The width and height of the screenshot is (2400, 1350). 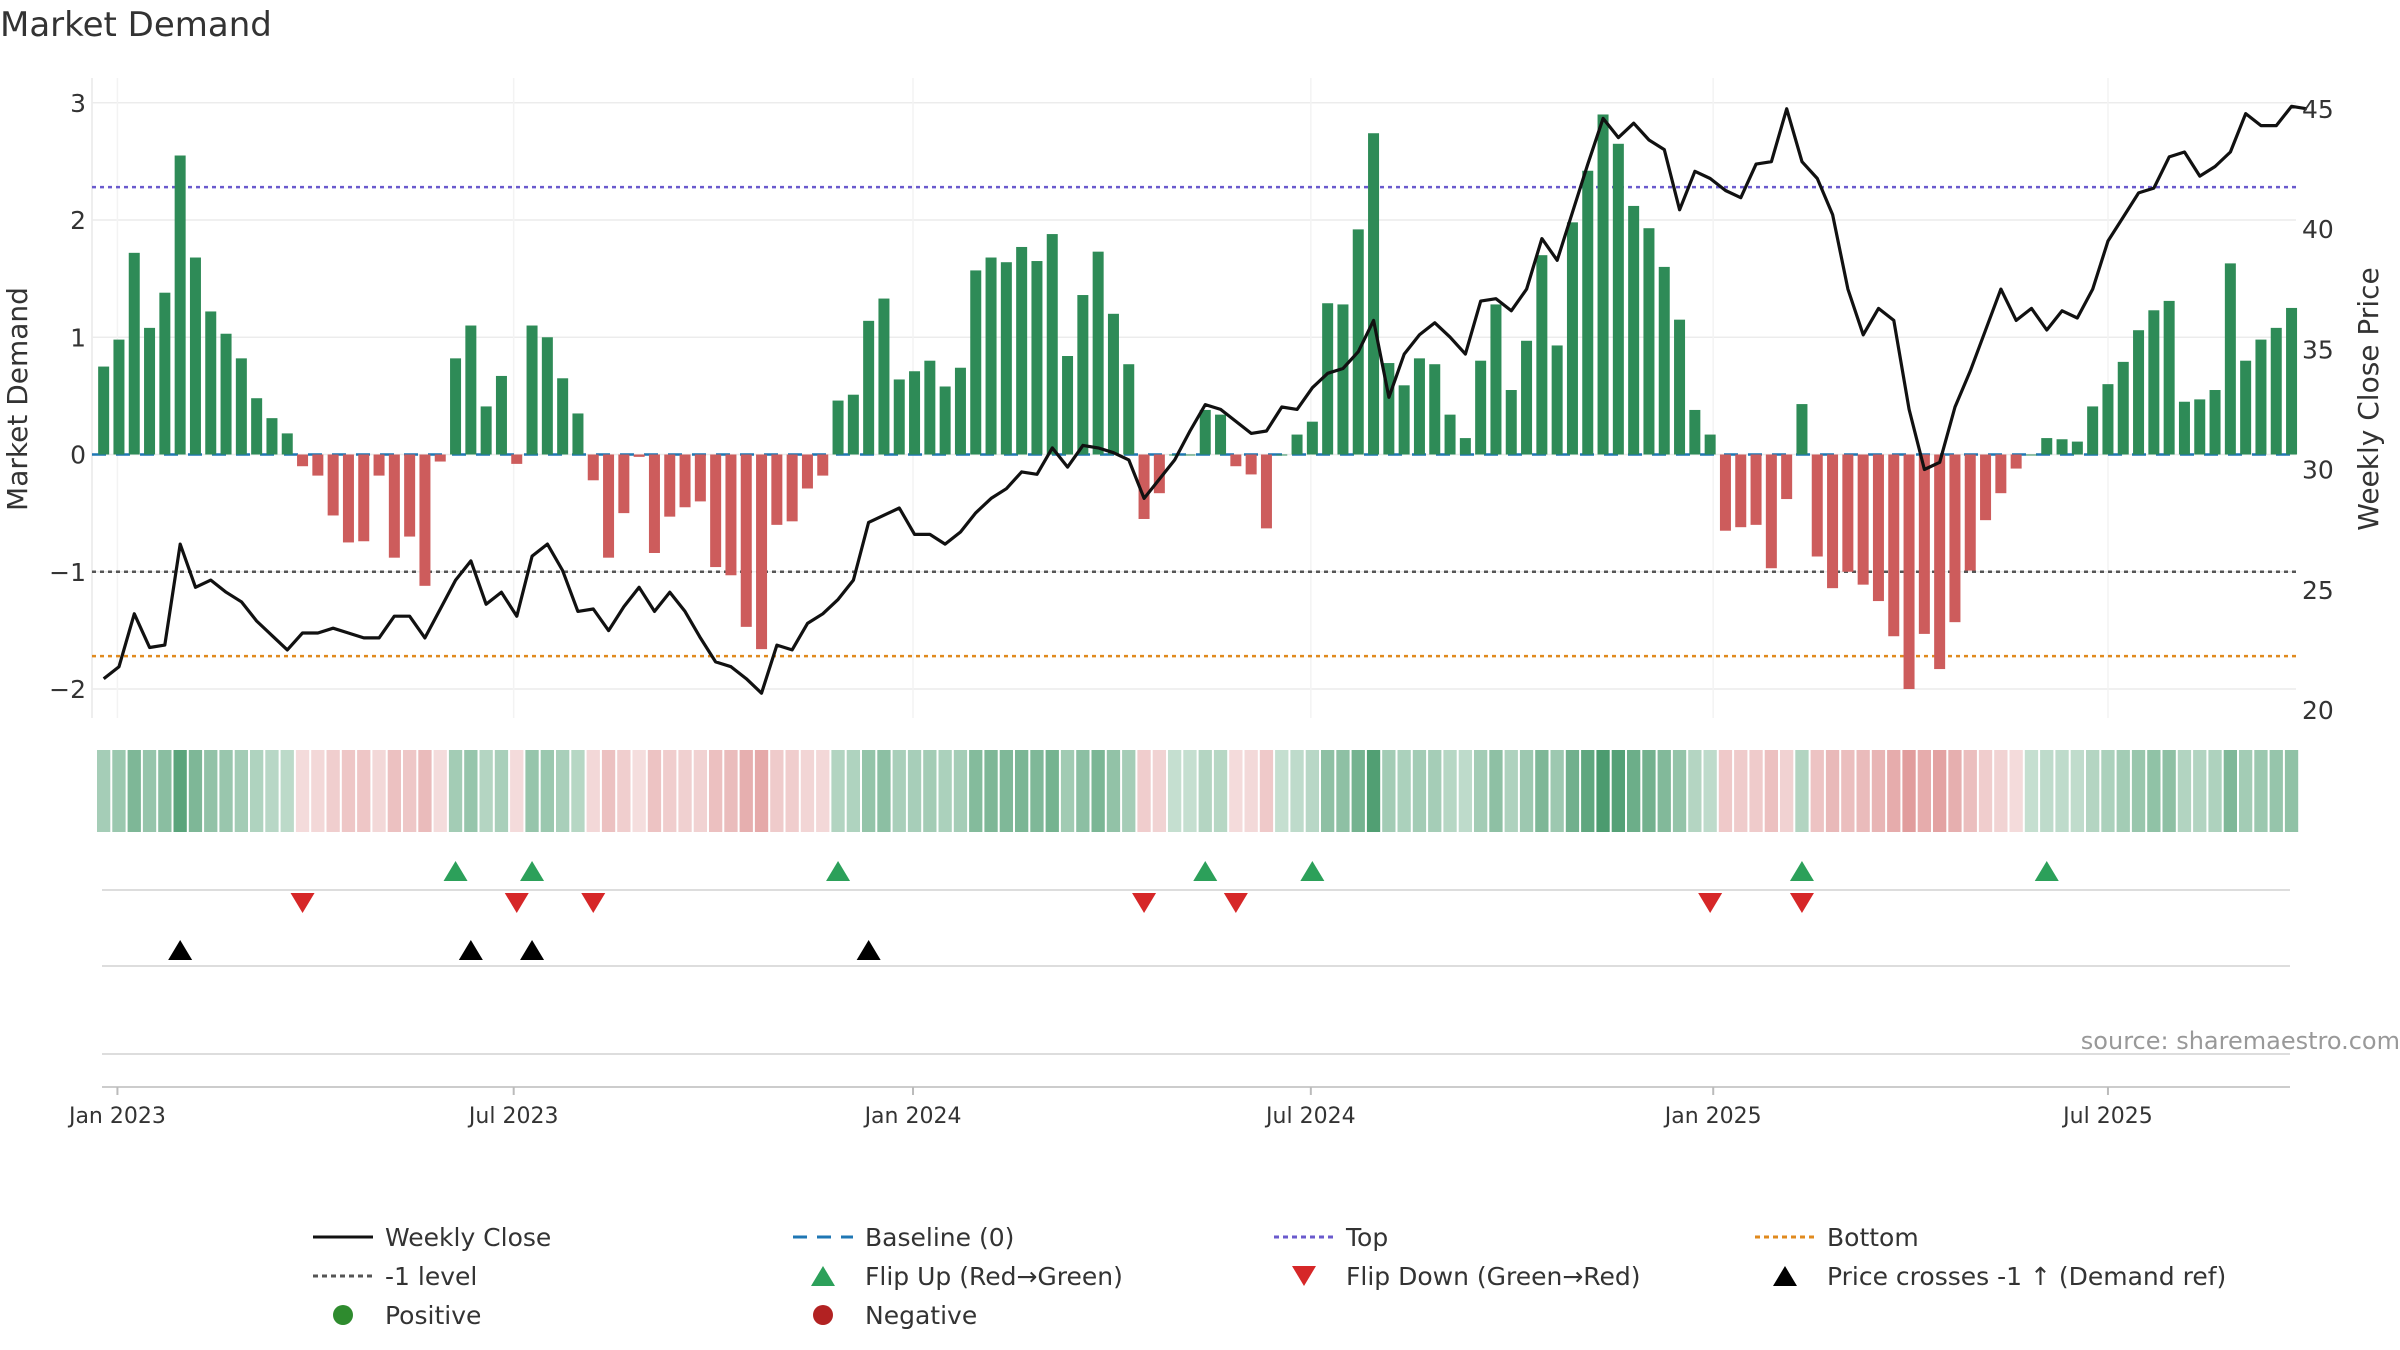 I want to click on price-cross-marker, so click(x=180, y=950).